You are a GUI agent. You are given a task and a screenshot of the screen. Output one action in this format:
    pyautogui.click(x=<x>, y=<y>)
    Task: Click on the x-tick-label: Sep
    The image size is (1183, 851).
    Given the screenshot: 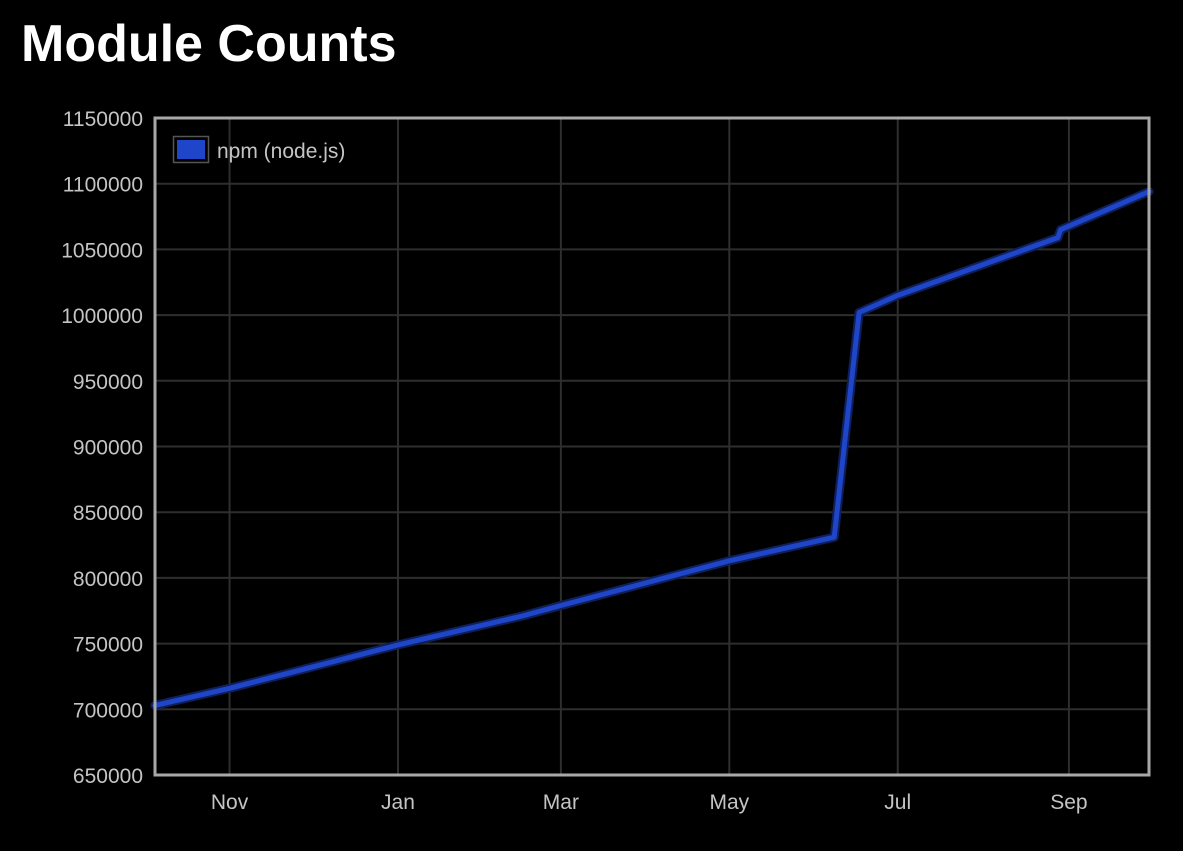 What is the action you would take?
    pyautogui.click(x=1068, y=802)
    